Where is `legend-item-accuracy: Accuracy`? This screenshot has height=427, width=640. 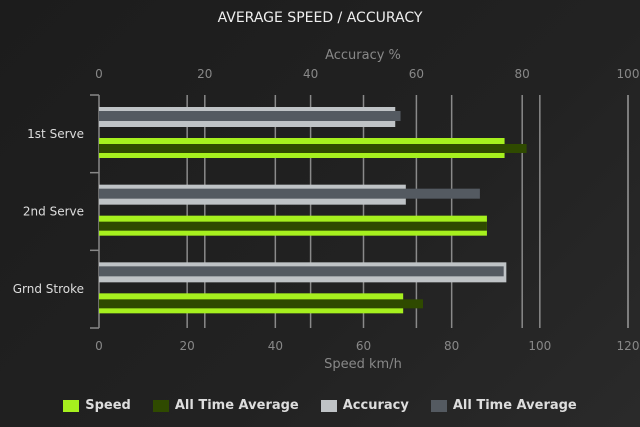 legend-item-accuracy: Accuracy is located at coordinates (364, 405).